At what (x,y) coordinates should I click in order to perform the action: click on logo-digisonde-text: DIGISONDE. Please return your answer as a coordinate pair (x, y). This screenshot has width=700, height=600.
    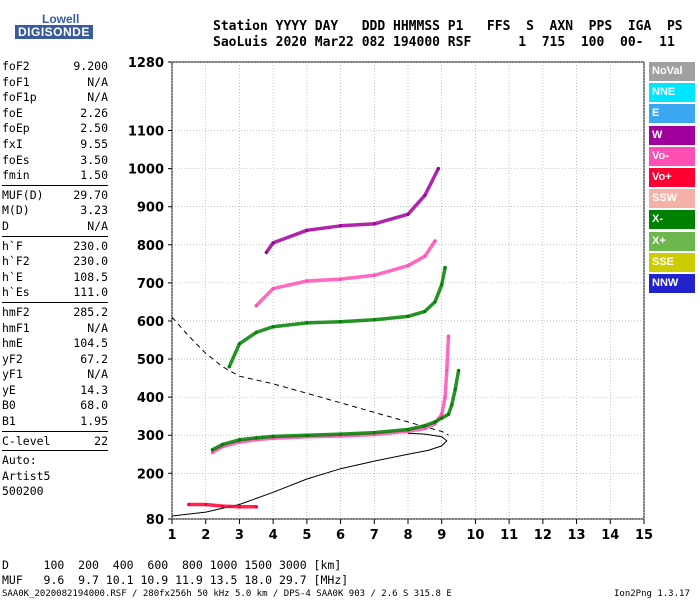
    Looking at the image, I should click on (54, 32).